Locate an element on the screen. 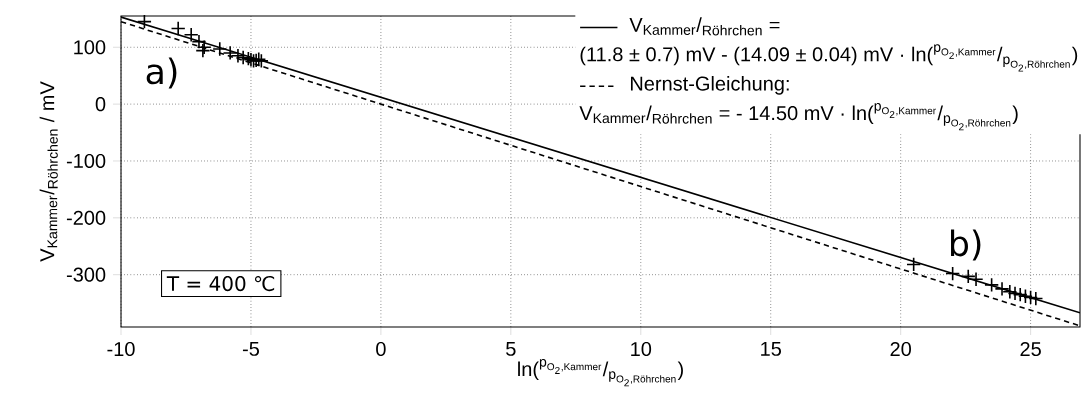 The image size is (1082, 406). x-tick-label: -5 is located at coordinates (251, 348).